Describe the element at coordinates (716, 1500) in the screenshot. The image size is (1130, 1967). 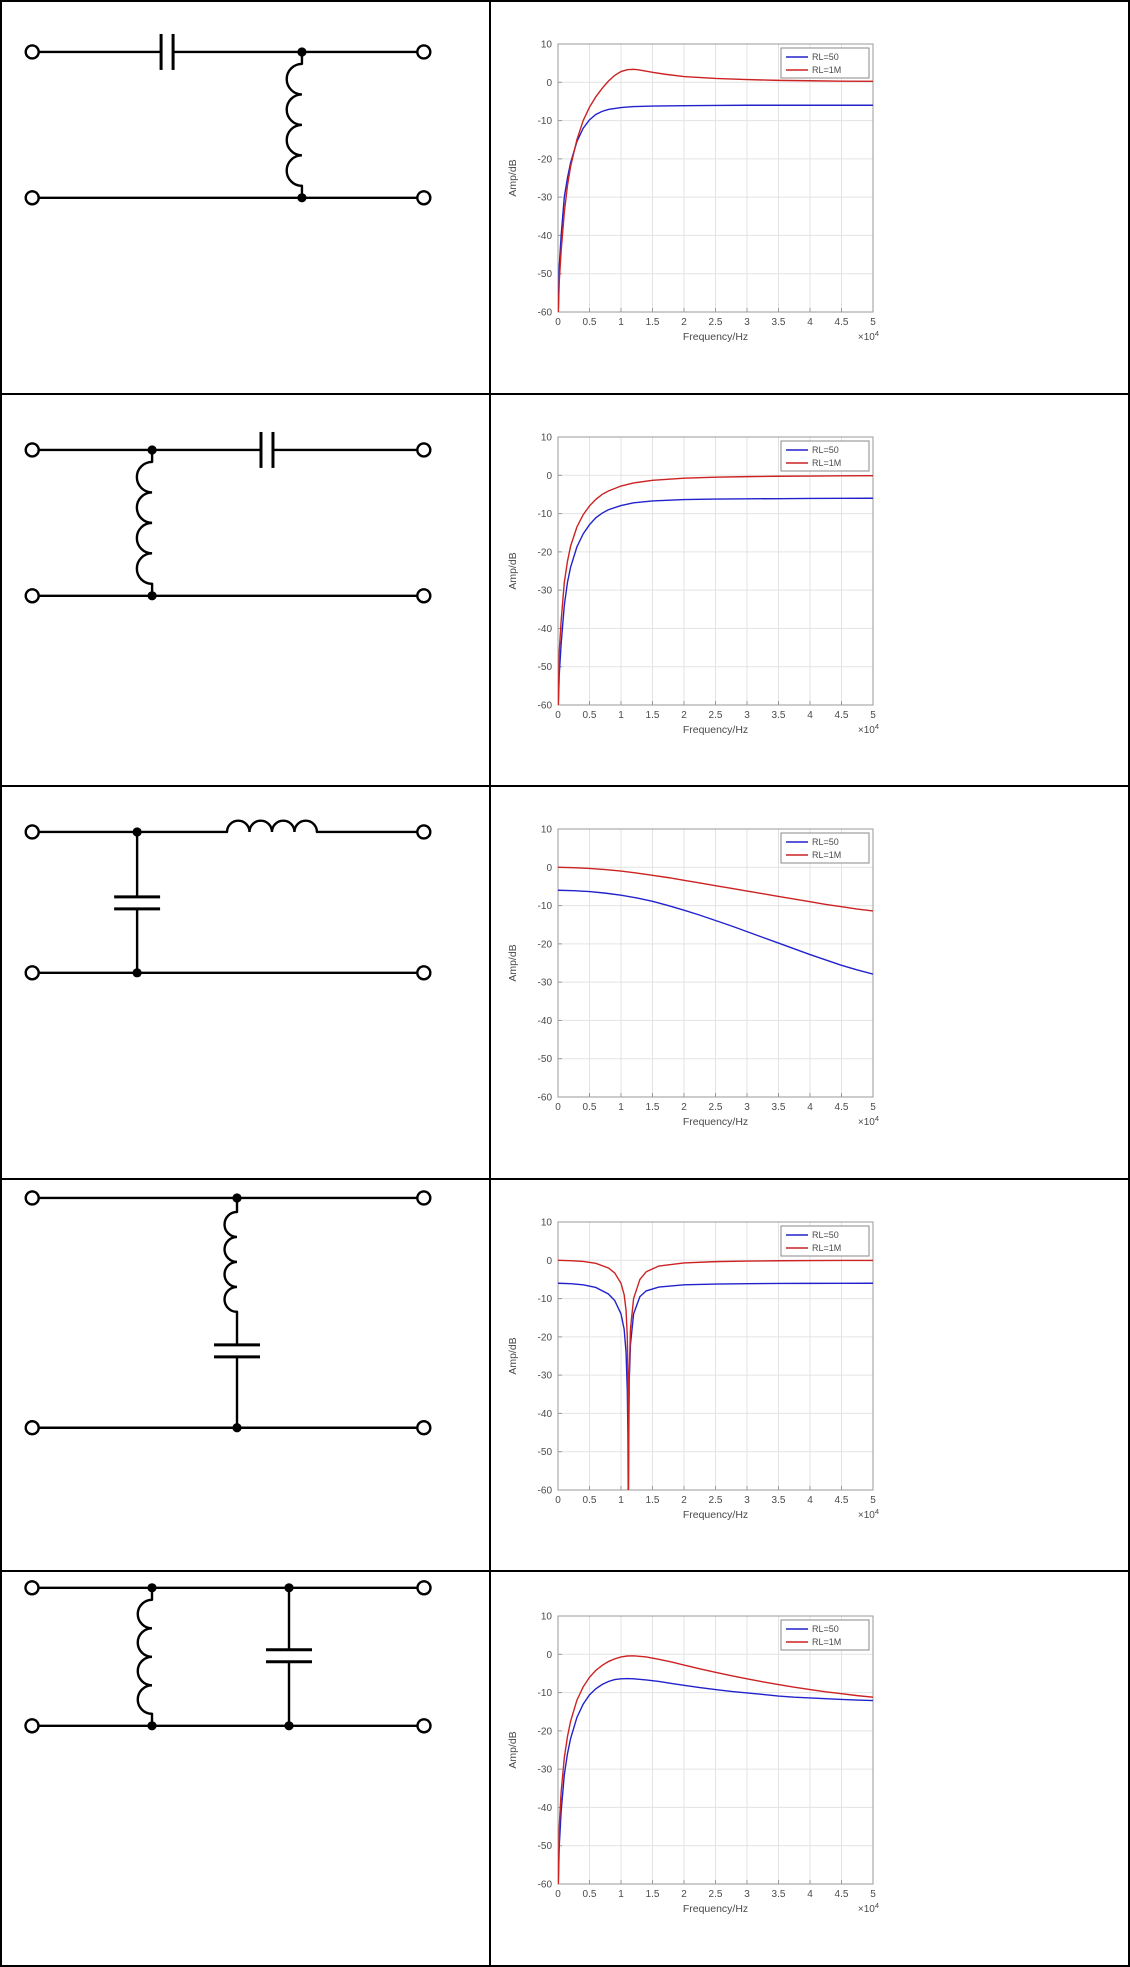
I see `x-tick-label: 2.5` at that location.